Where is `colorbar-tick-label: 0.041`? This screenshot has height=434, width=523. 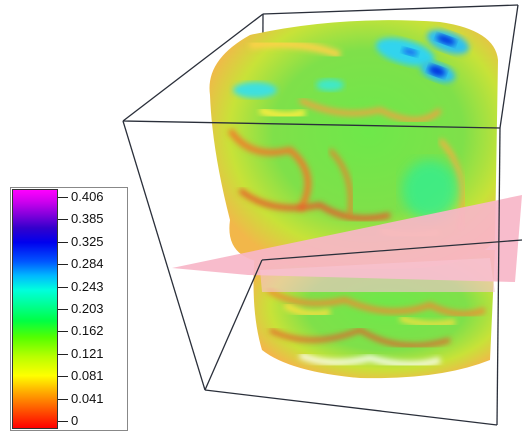 colorbar-tick-label: 0.041 is located at coordinates (87, 398).